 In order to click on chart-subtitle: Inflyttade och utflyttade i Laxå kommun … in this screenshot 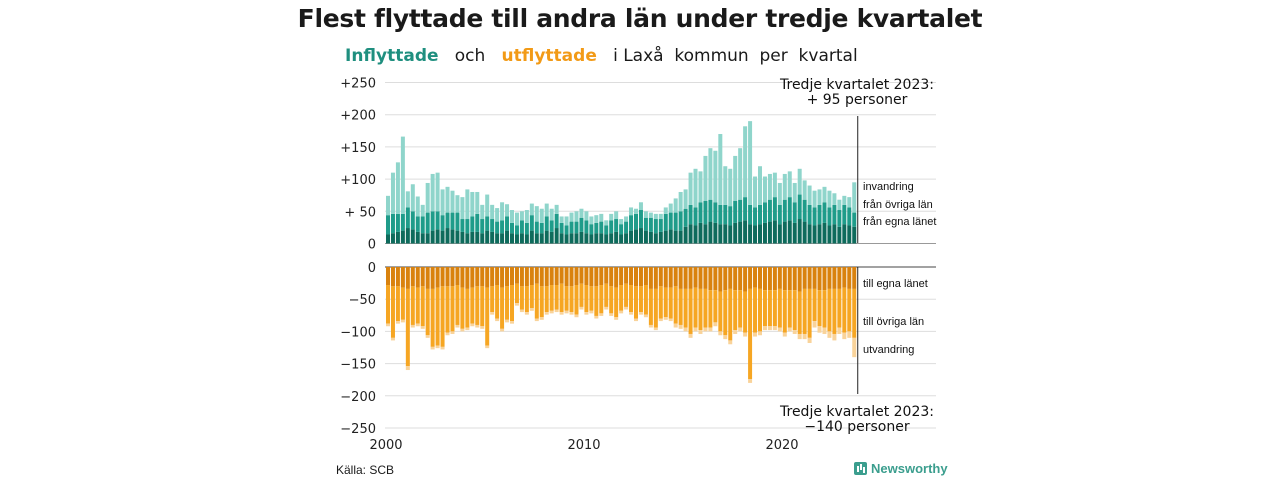, I will do `click(601, 56)`.